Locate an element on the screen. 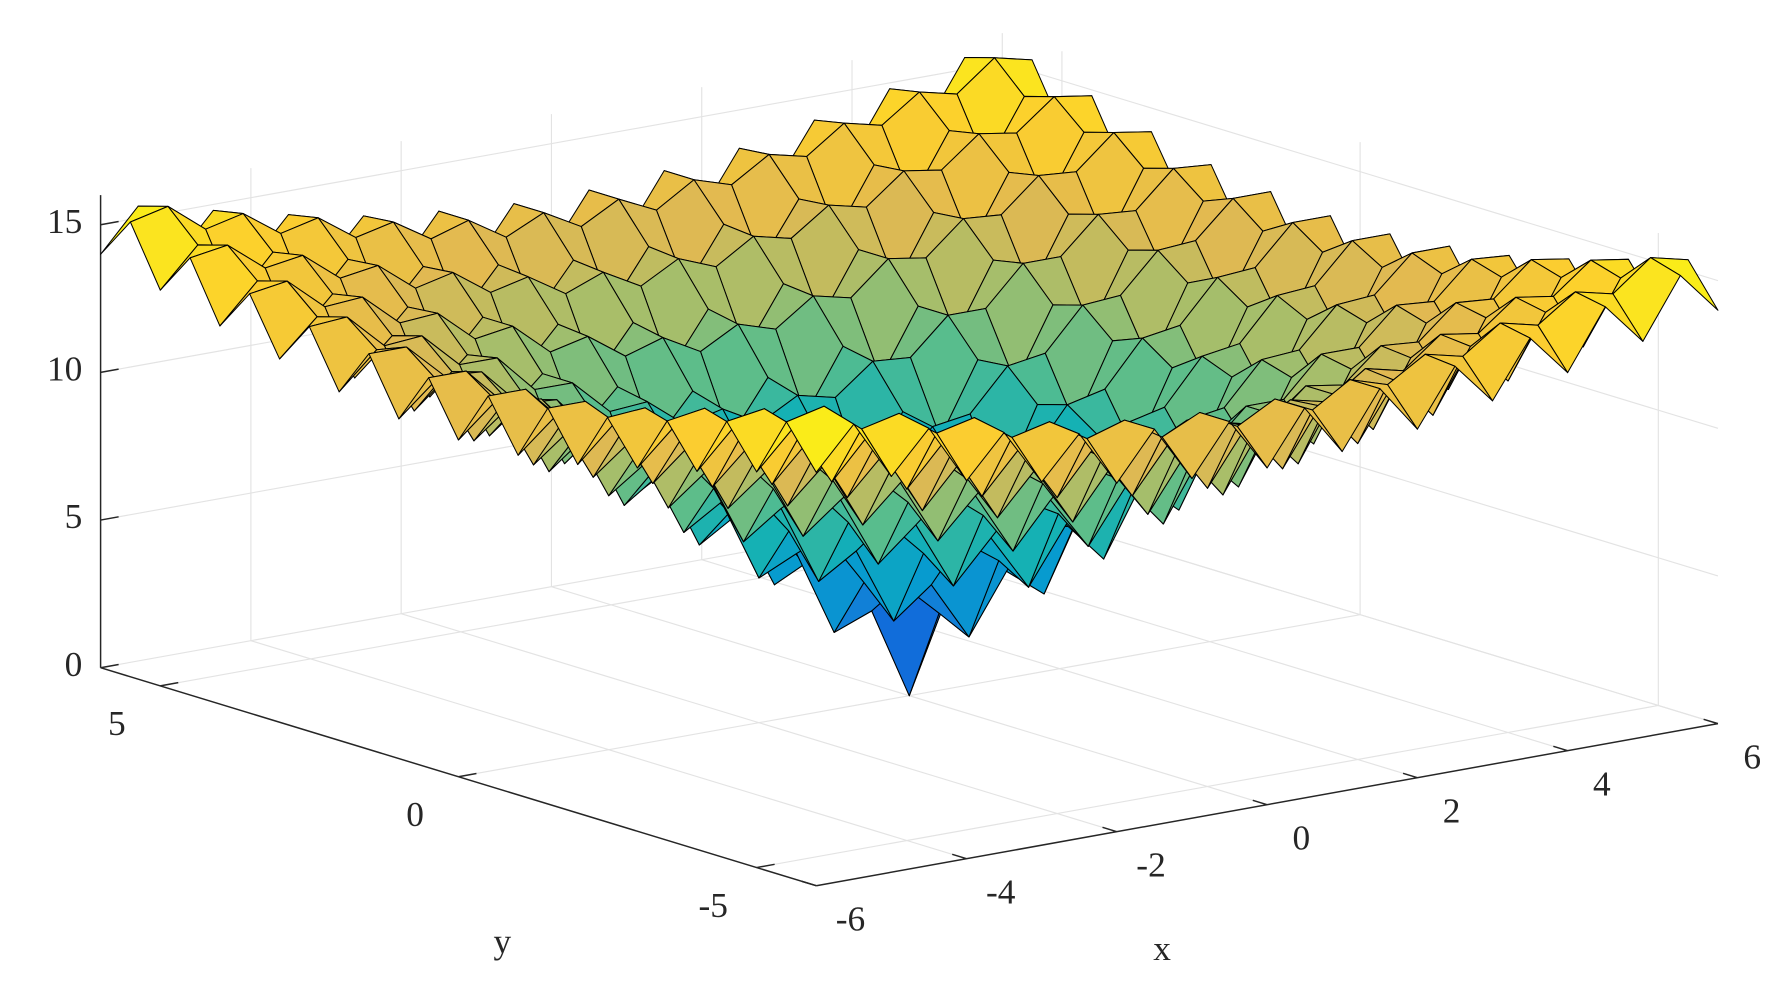 The width and height of the screenshot is (1790, 1001). x-tick-label: 2 is located at coordinates (1452, 810).